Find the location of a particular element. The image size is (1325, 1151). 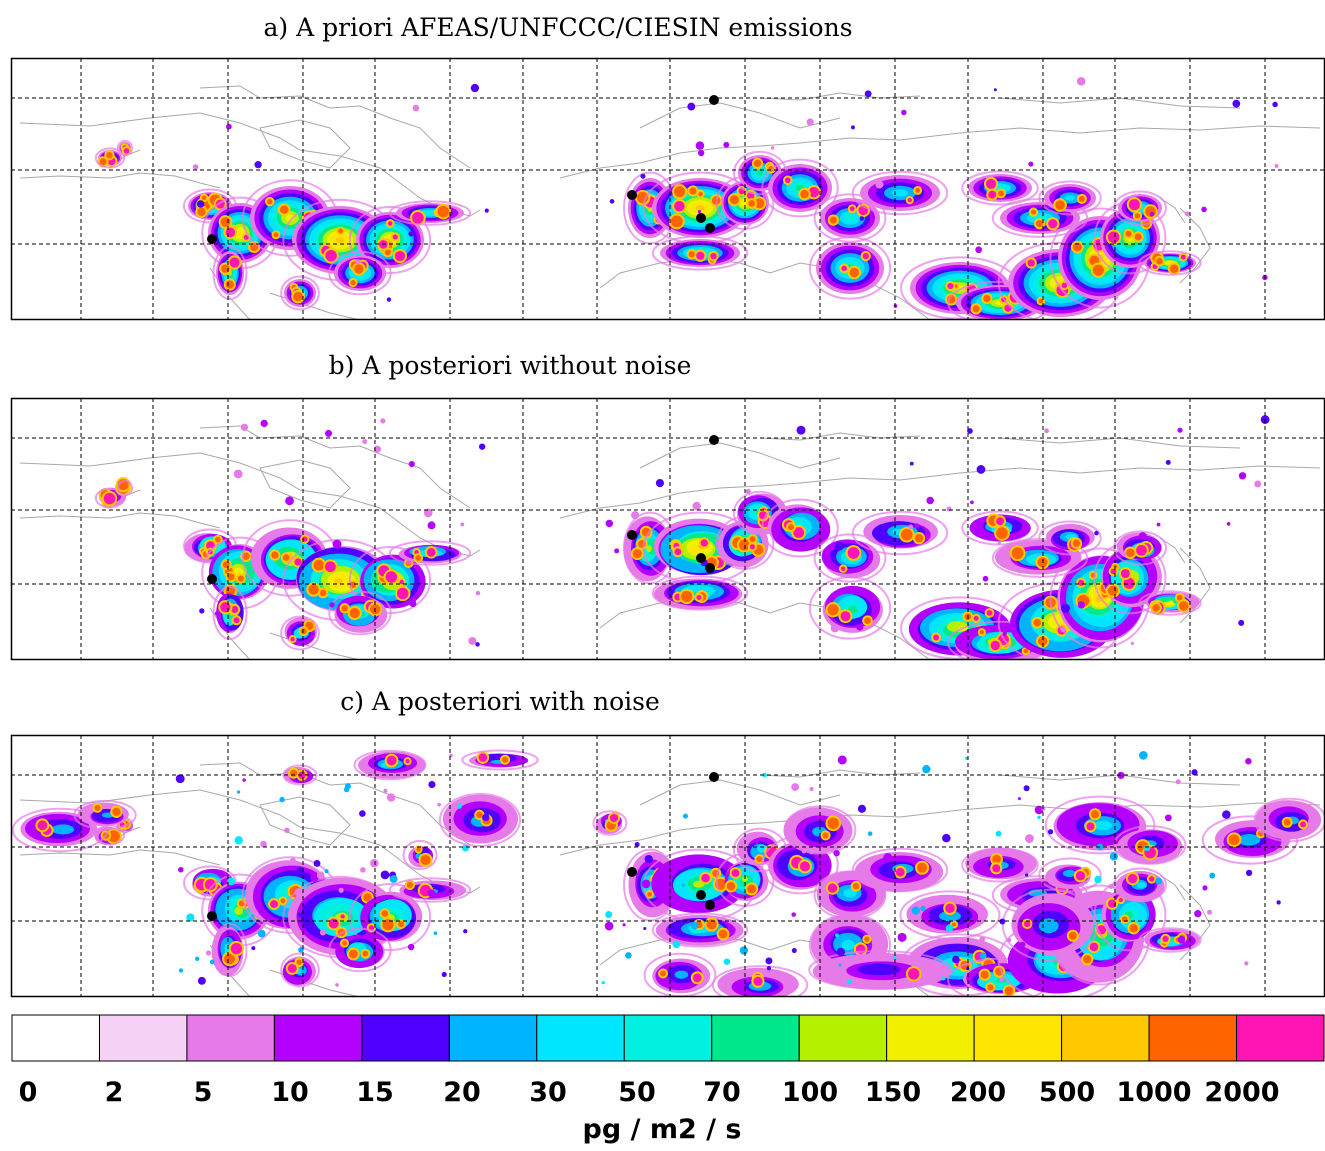

colorbar-tick-label: 0 is located at coordinates (28, 1092).